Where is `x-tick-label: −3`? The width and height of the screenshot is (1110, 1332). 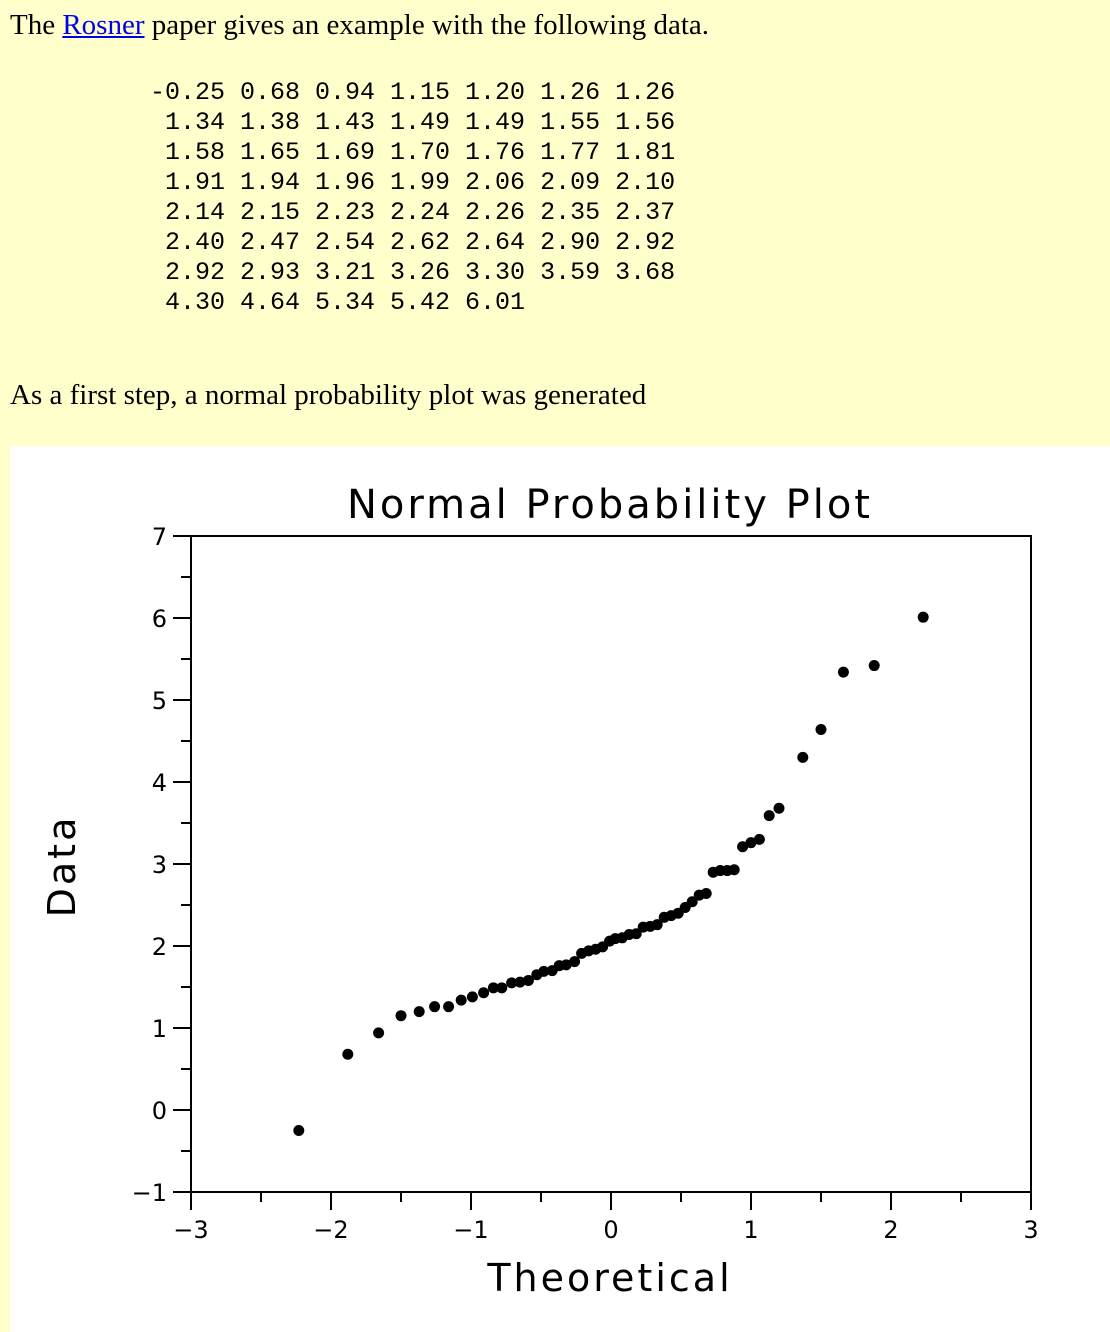 x-tick-label: −3 is located at coordinates (190, 1230).